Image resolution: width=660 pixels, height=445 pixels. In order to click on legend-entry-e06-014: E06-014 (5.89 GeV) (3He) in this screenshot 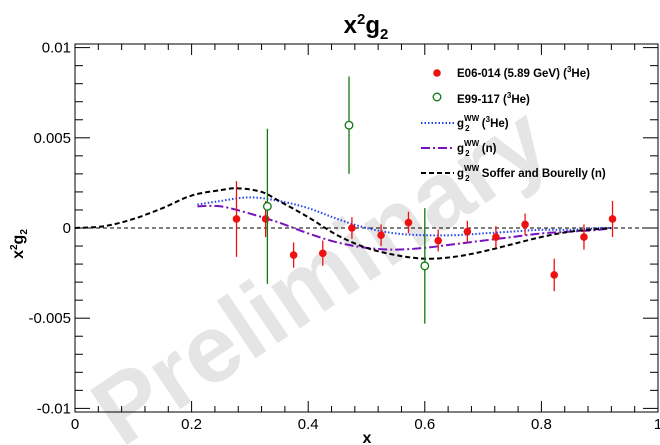, I will do `click(511, 72)`.